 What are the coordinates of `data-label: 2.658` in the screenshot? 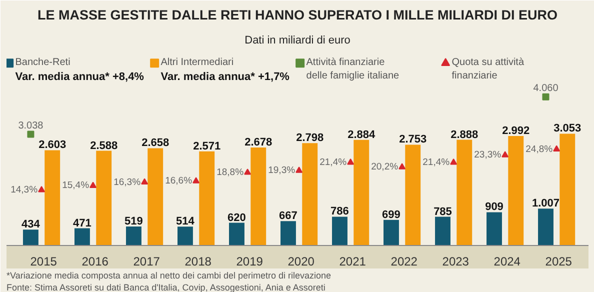 It's located at (156, 143).